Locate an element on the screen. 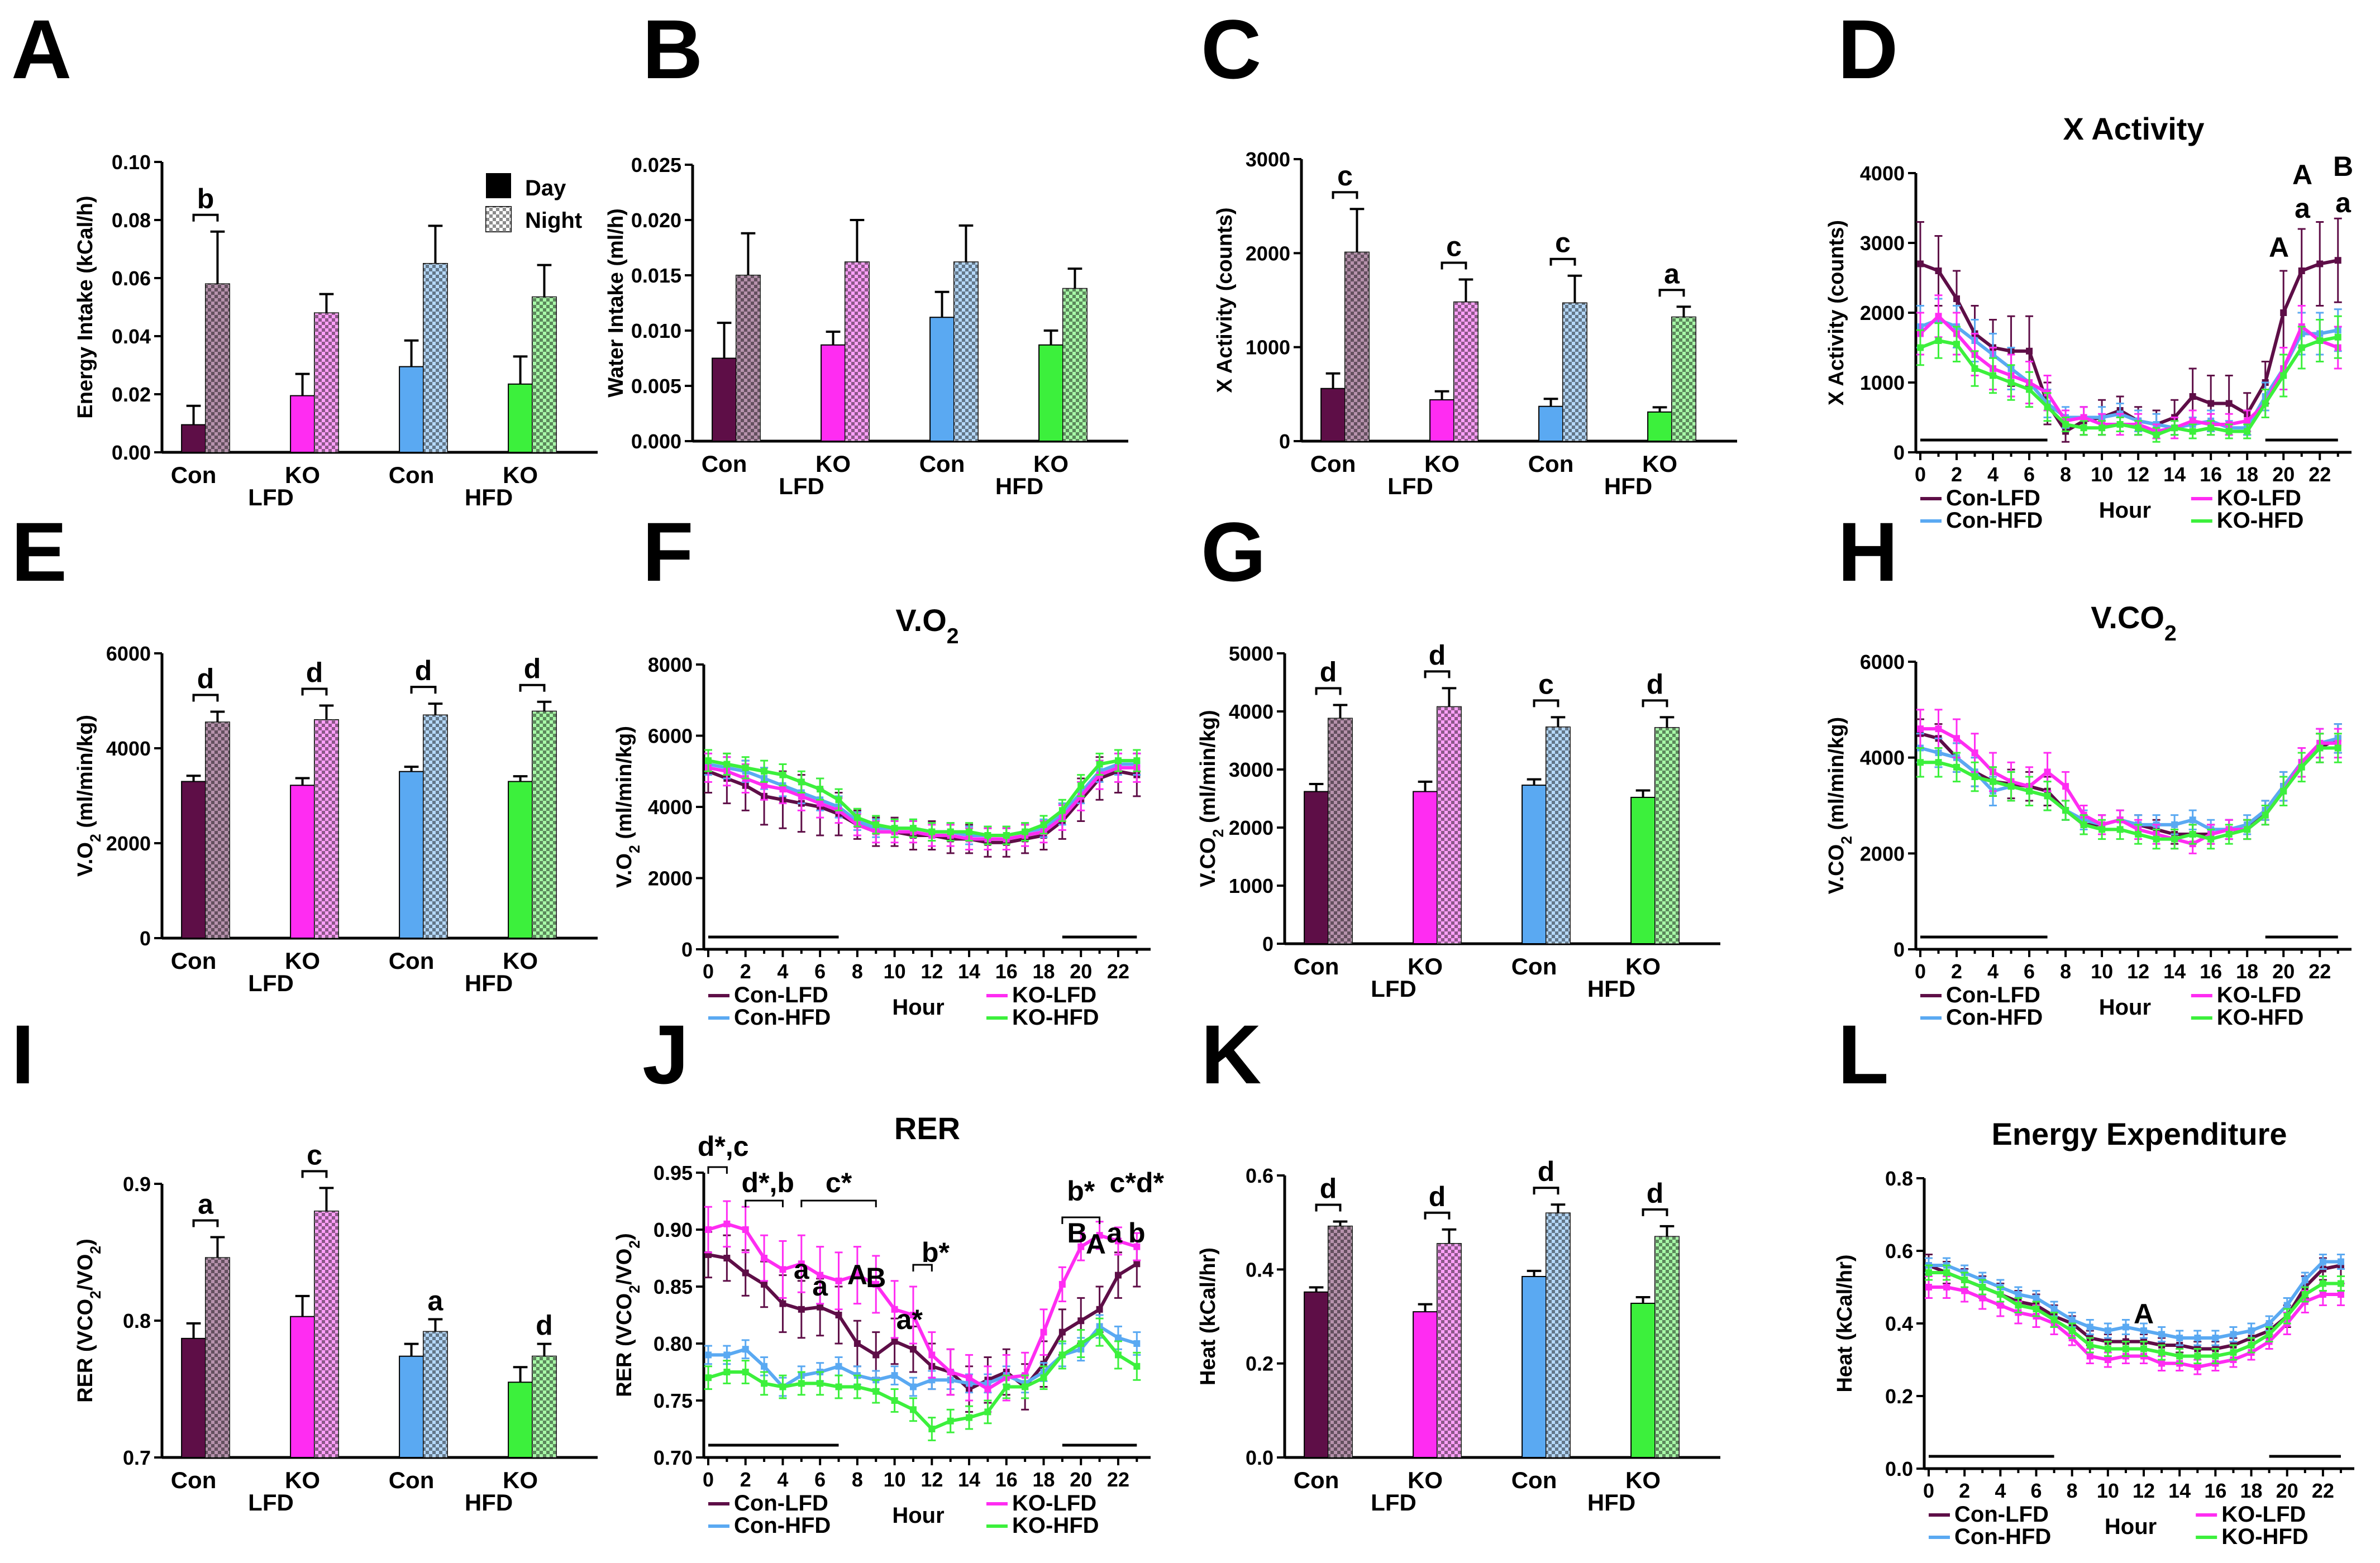 This screenshot has width=2380, height=1563. series-ko-lfd is located at coordinates (923, 1306).